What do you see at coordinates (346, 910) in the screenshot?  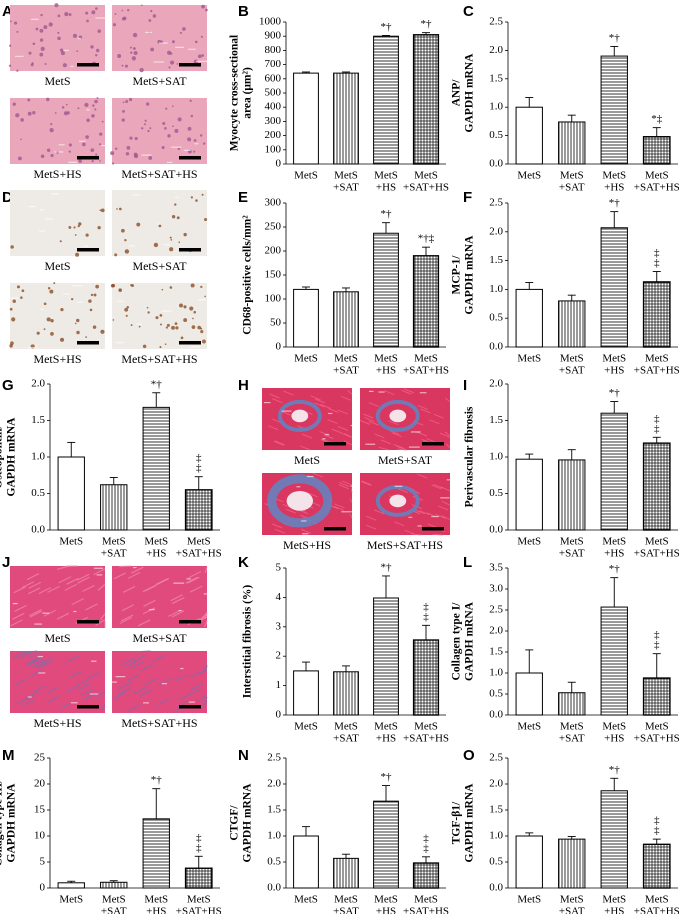 I see `x-tick-label: +SAT` at bounding box center [346, 910].